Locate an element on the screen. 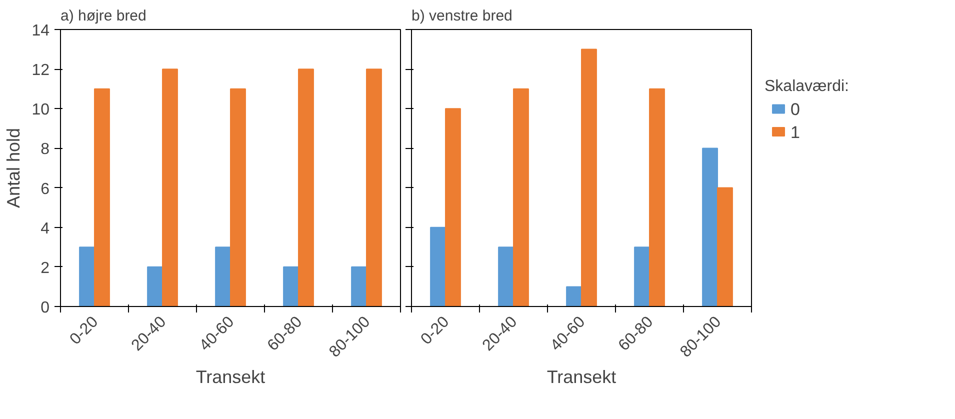 The height and width of the screenshot is (419, 955). y-tick-label: 4 is located at coordinates (45, 229).